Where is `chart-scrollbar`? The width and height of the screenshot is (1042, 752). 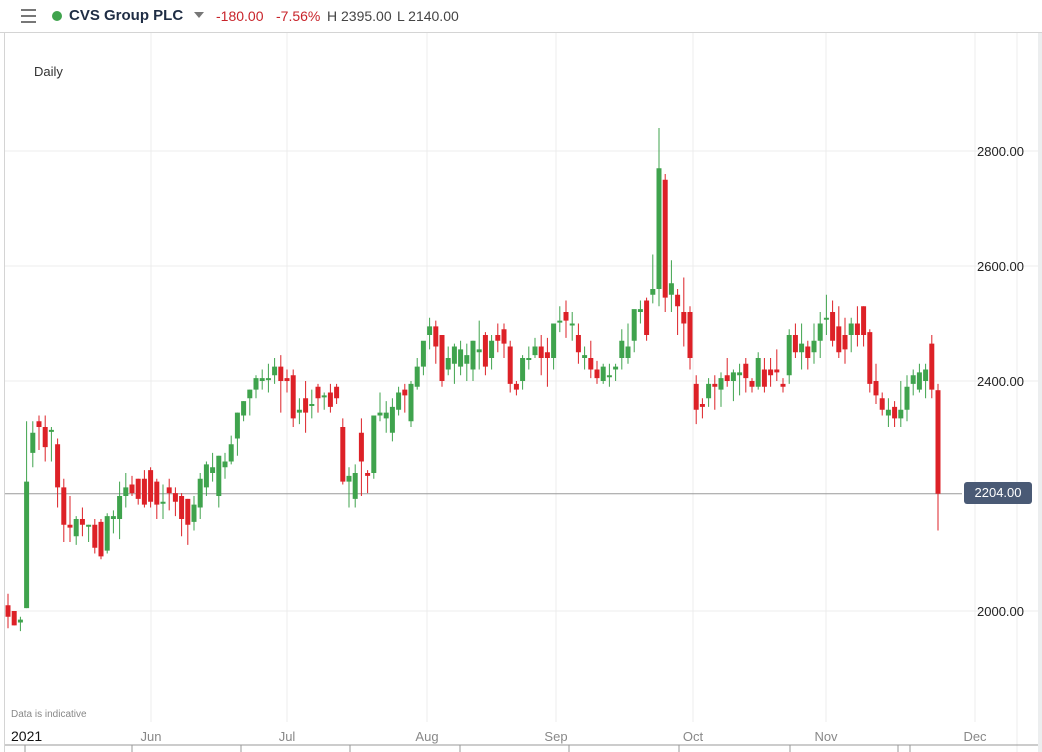 chart-scrollbar is located at coordinates (1040, 392).